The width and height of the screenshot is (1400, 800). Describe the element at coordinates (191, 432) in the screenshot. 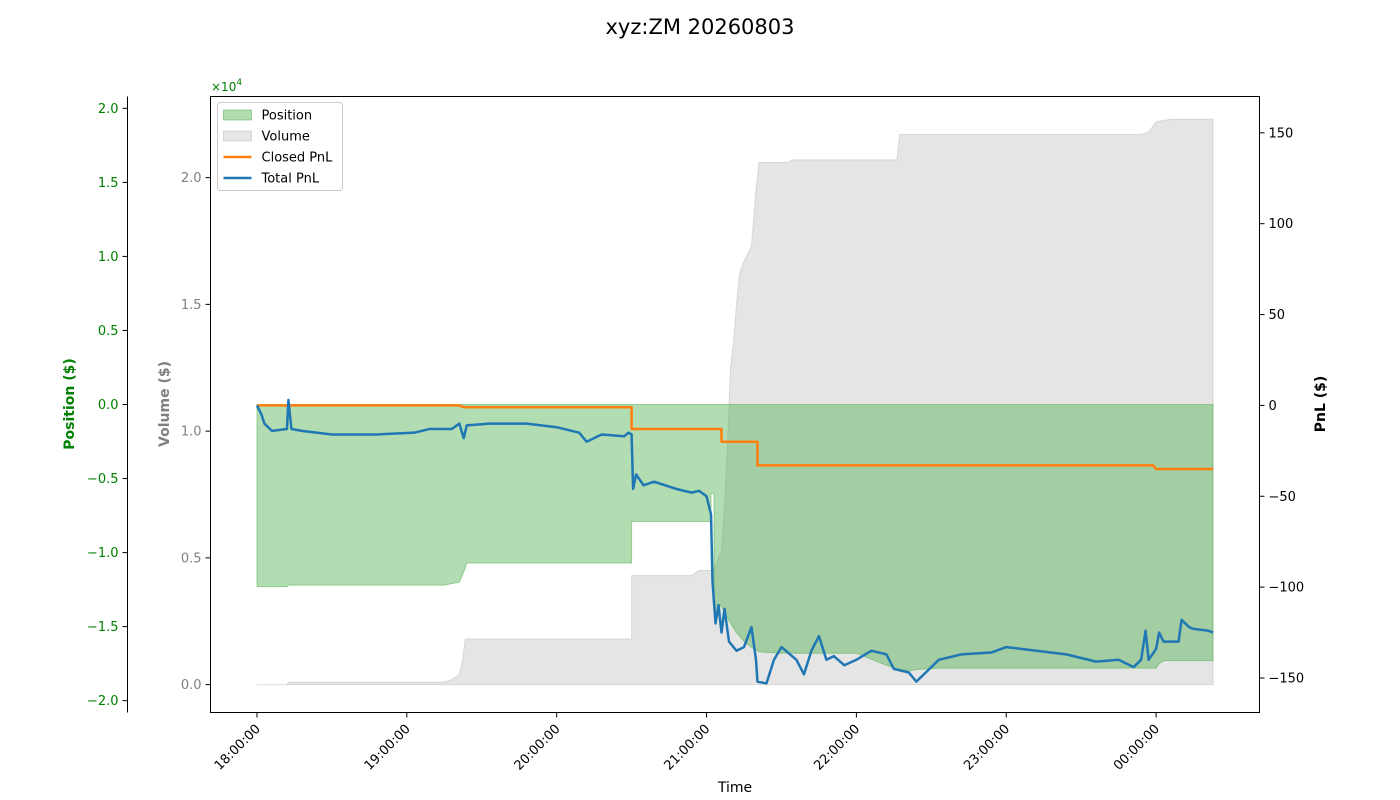

I see `volume-tick-label: 1.0` at that location.